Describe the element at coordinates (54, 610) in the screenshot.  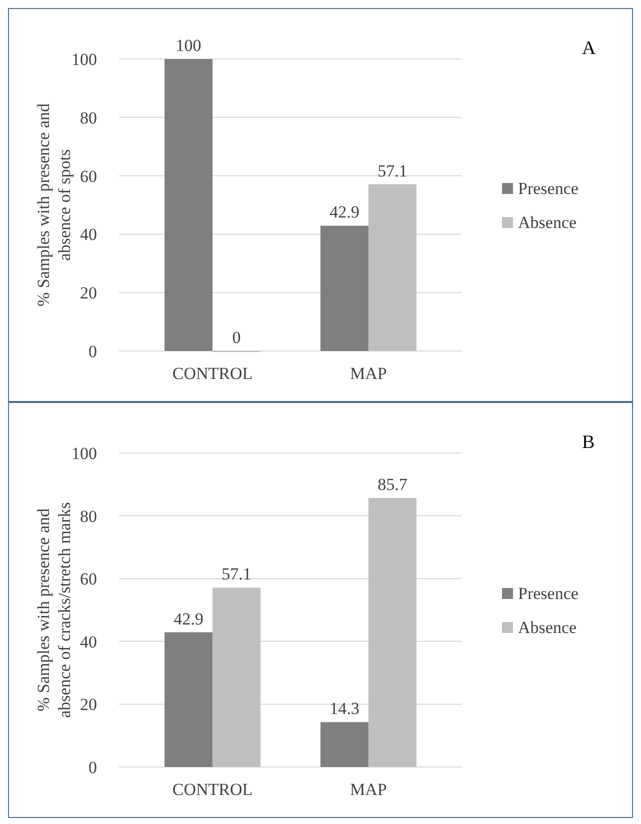
I see `y-axis-title: % Samples with presence and absence of cracks/stretch marks` at that location.